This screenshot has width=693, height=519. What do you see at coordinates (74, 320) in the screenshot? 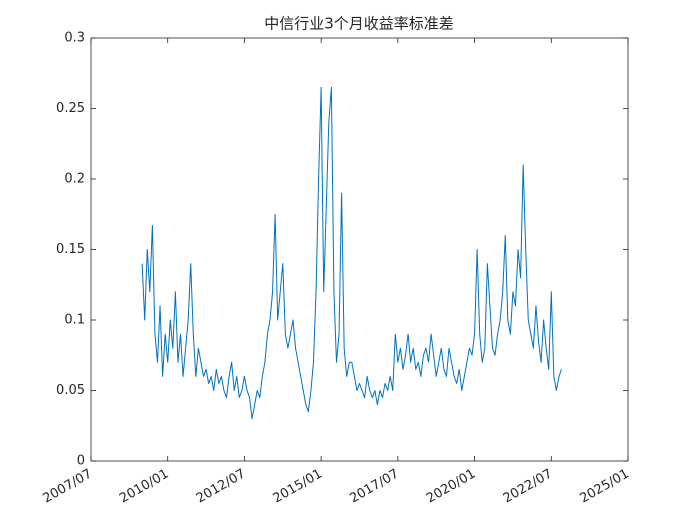
I see `y-tick-label: 0.1` at bounding box center [74, 320].